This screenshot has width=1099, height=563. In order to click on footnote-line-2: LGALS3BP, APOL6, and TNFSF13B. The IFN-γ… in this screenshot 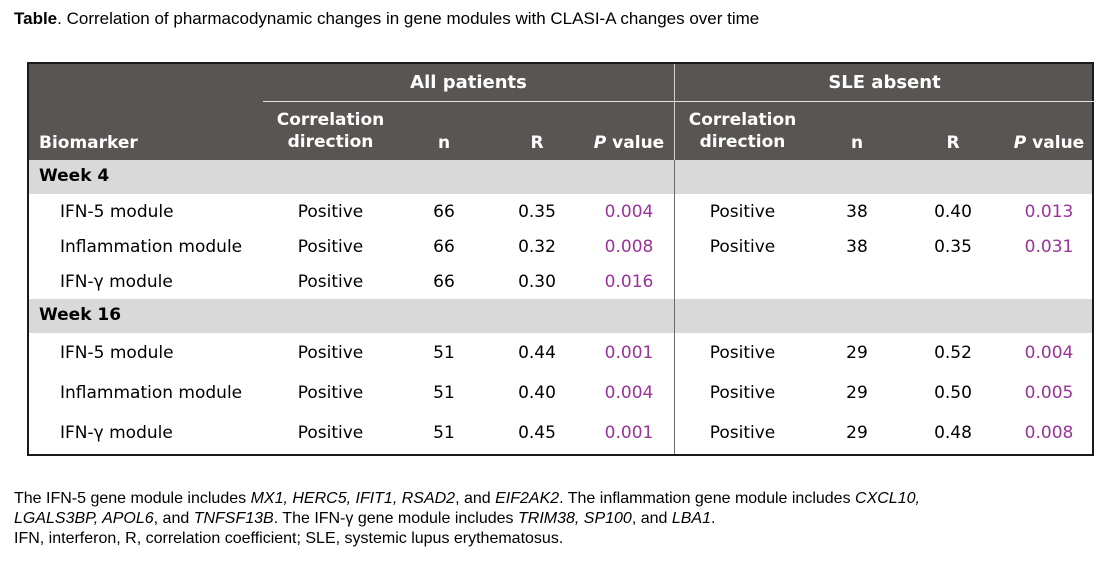, I will do `click(467, 519)`.